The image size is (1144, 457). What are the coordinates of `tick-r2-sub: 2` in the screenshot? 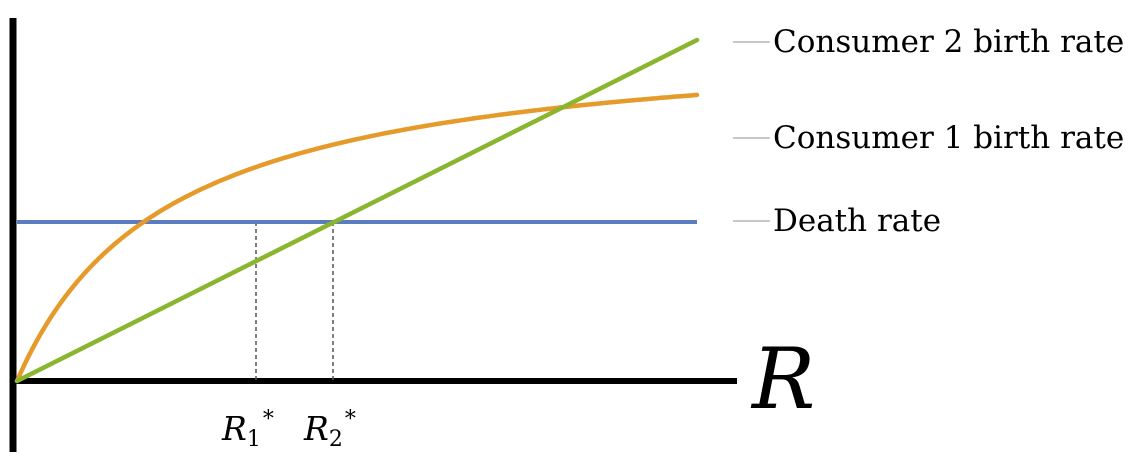 It's located at (336, 439).